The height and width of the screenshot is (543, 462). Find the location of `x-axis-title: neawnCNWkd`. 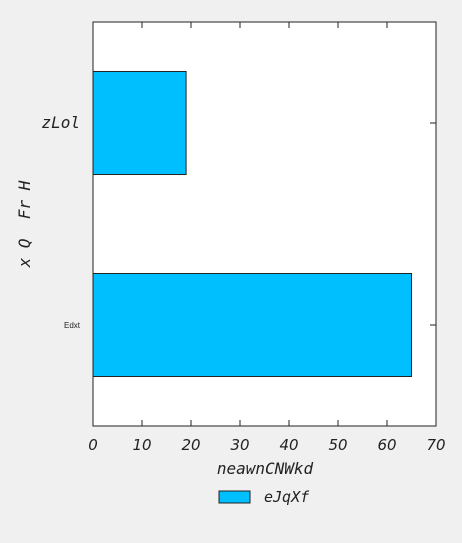

x-axis-title: neawnCNWkd is located at coordinates (265, 468).